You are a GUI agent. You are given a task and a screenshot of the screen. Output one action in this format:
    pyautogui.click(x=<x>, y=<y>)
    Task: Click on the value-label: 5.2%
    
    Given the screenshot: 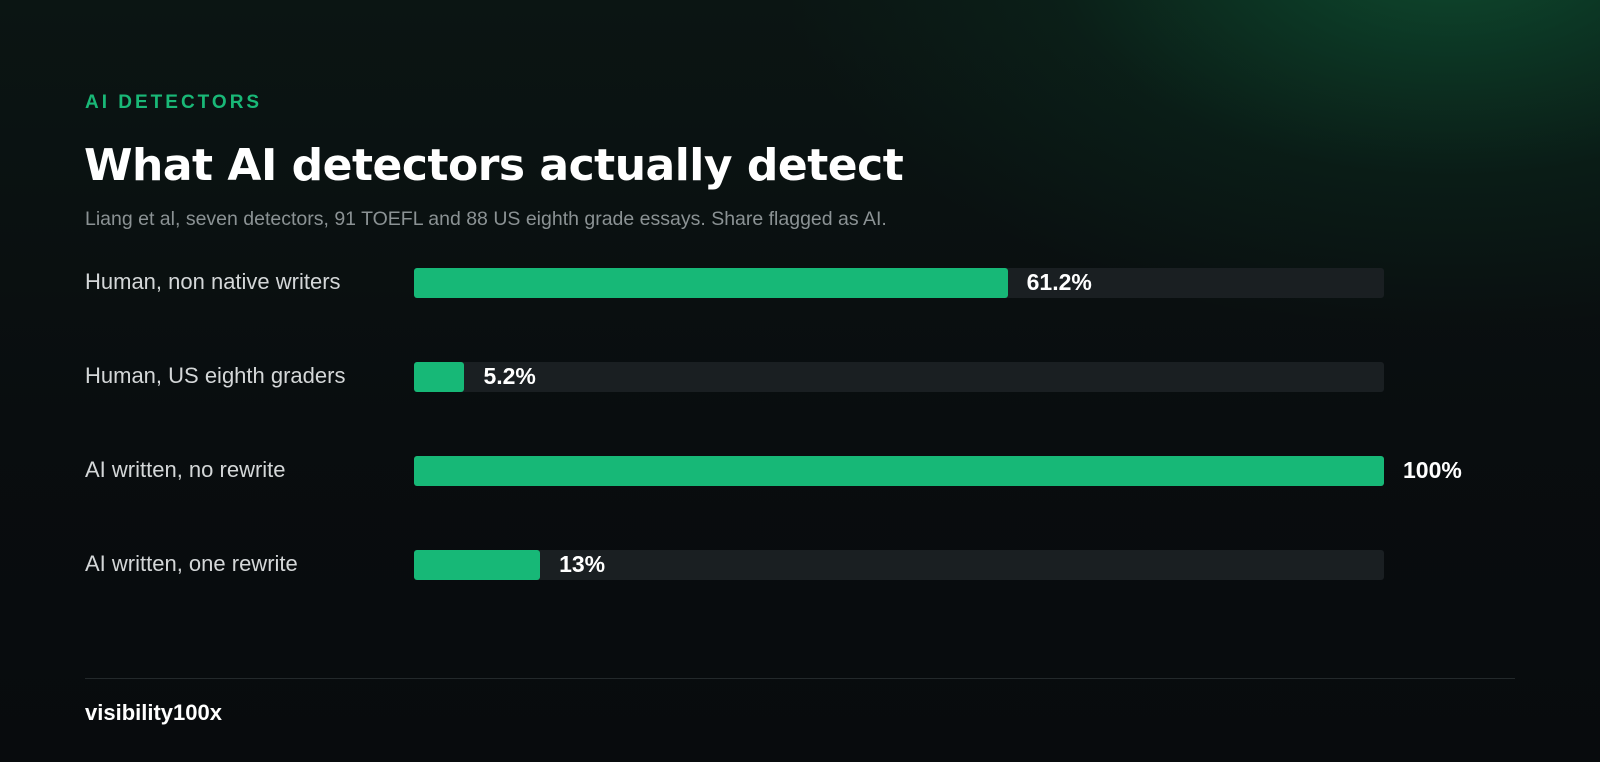 What is the action you would take?
    pyautogui.click(x=509, y=376)
    